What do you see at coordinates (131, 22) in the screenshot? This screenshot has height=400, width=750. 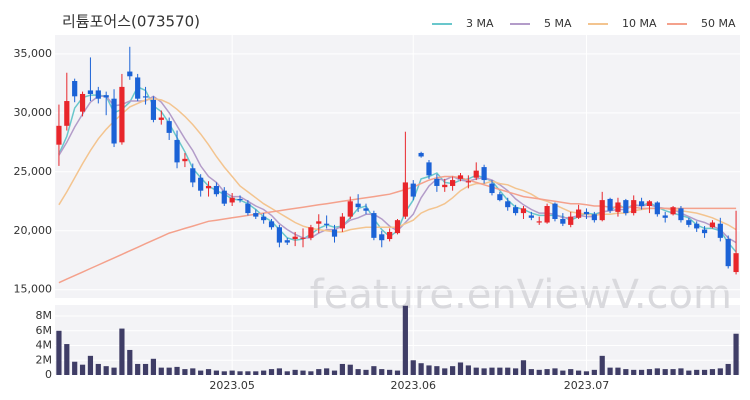 I see `chart-title: 리튬포어스(073570)` at bounding box center [131, 22].